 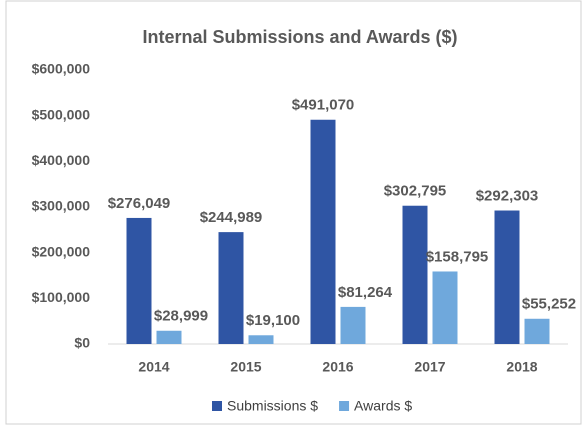 I want to click on y-tick-label: $200,000, so click(x=61, y=251).